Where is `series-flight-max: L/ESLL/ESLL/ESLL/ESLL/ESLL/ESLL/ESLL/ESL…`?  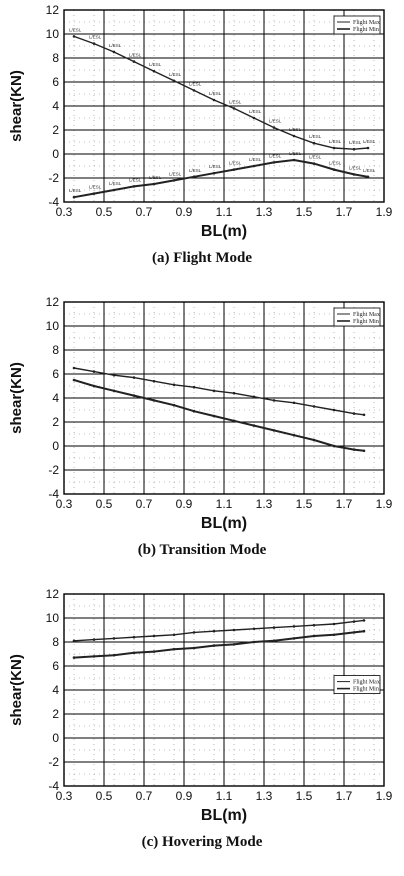 series-flight-max: L/ESLL/ESLL/ESLL/ESLL/ESLL/ESLL/ESLL/ESL… is located at coordinates (222, 89).